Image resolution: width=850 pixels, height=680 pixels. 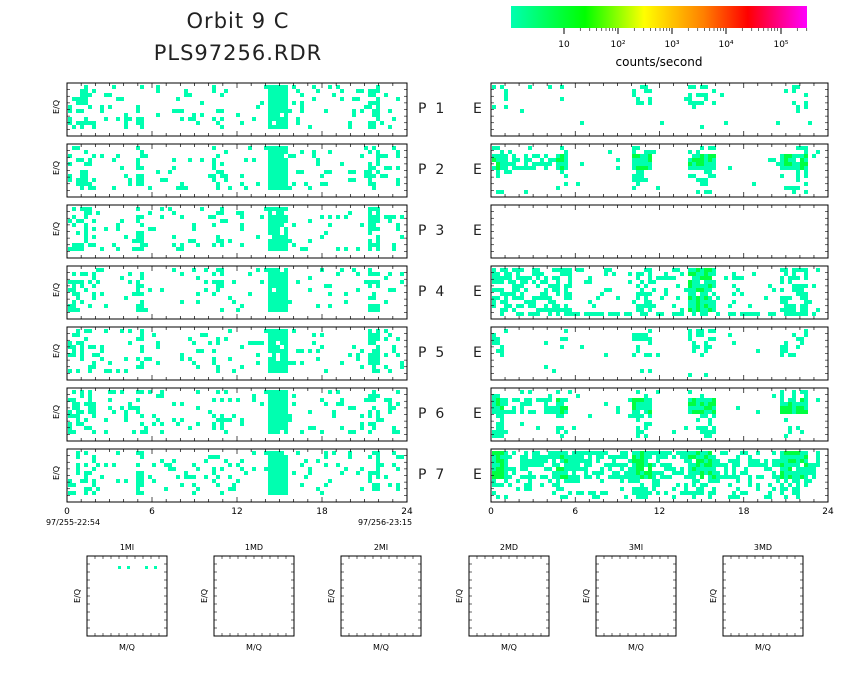 What do you see at coordinates (744, 512) in the screenshot?
I see `x-tick-label: 18` at bounding box center [744, 512].